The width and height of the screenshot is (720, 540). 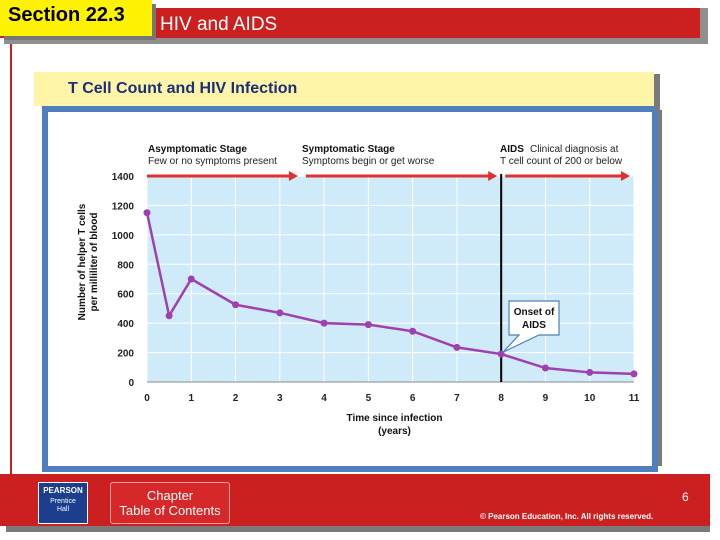 I want to click on toc-line2: Table of Contents, so click(x=170, y=510).